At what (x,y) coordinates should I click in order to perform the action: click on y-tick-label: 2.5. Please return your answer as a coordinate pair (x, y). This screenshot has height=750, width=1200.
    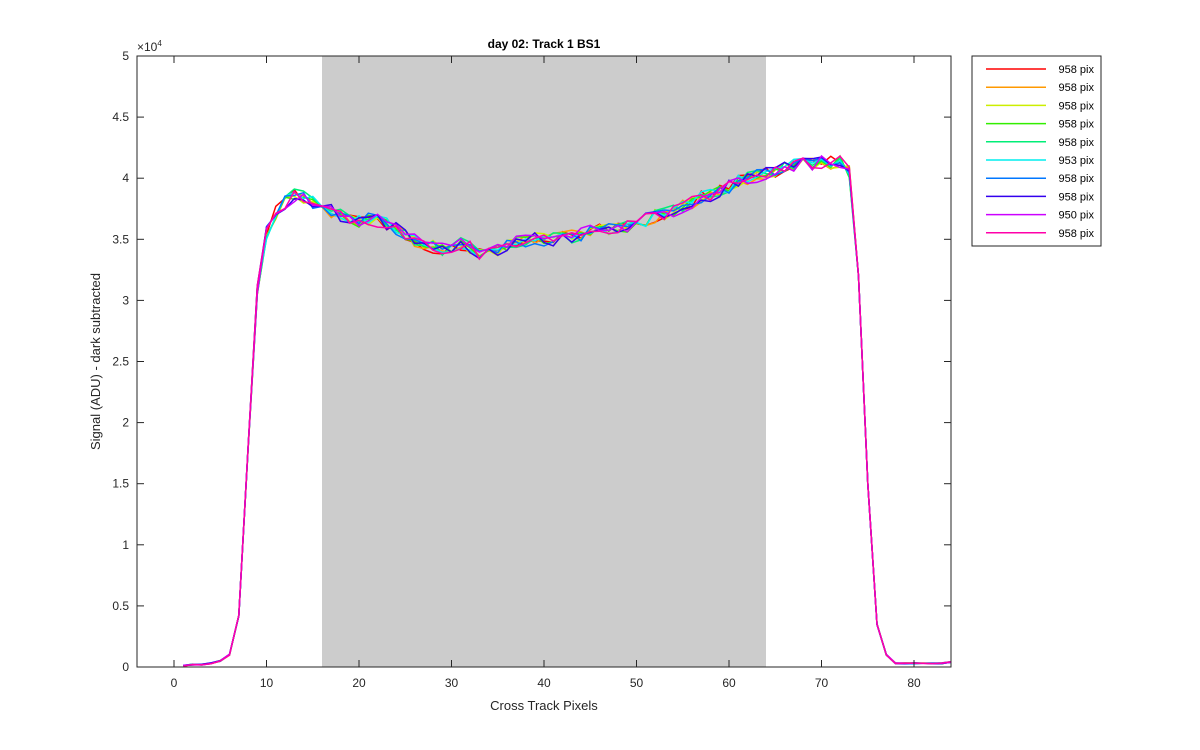
    Looking at the image, I should click on (120, 362).